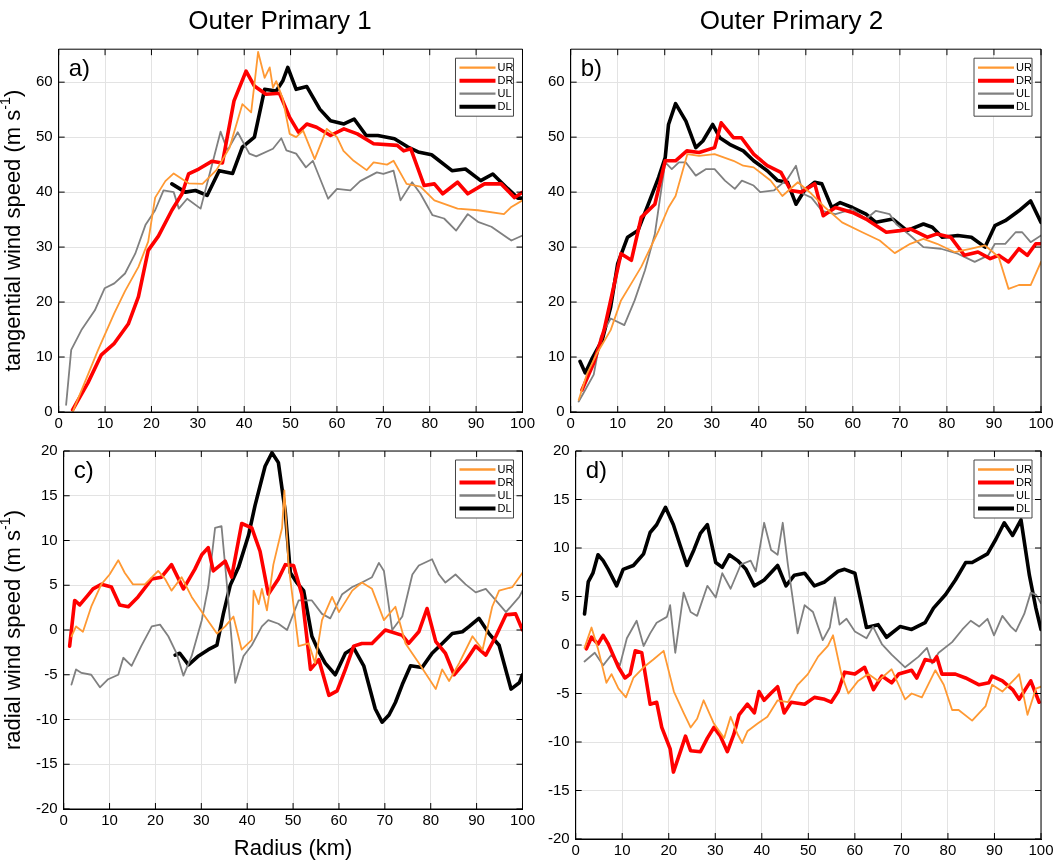 The height and width of the screenshot is (863, 1060). I want to click on chart-title: Outer Primary 2, so click(791, 19).